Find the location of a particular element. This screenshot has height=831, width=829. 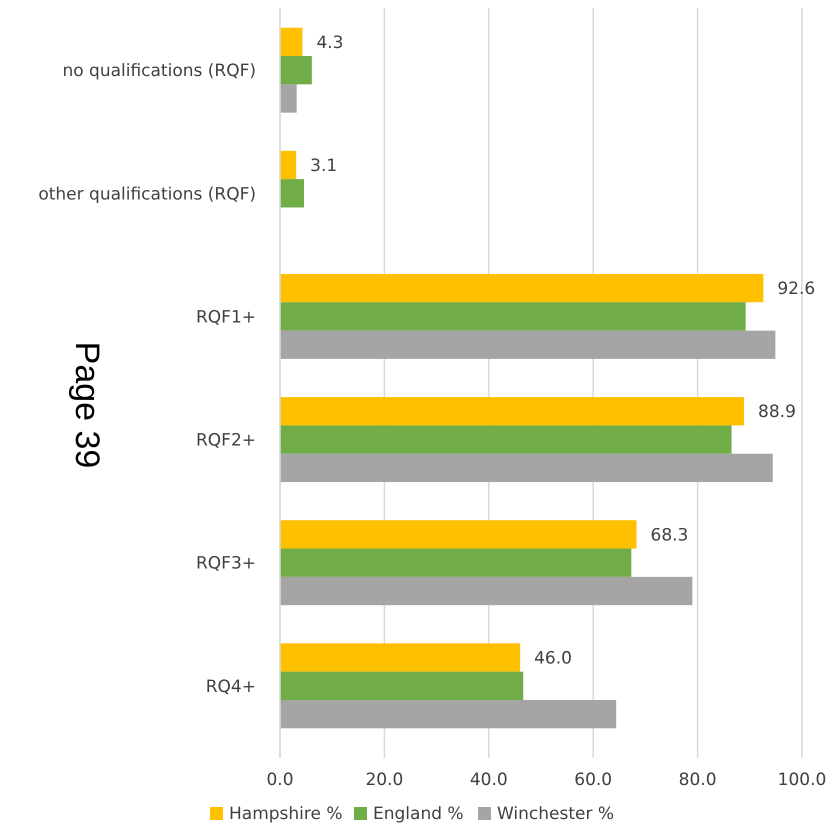

legend-label: Winchester % is located at coordinates (555, 814).